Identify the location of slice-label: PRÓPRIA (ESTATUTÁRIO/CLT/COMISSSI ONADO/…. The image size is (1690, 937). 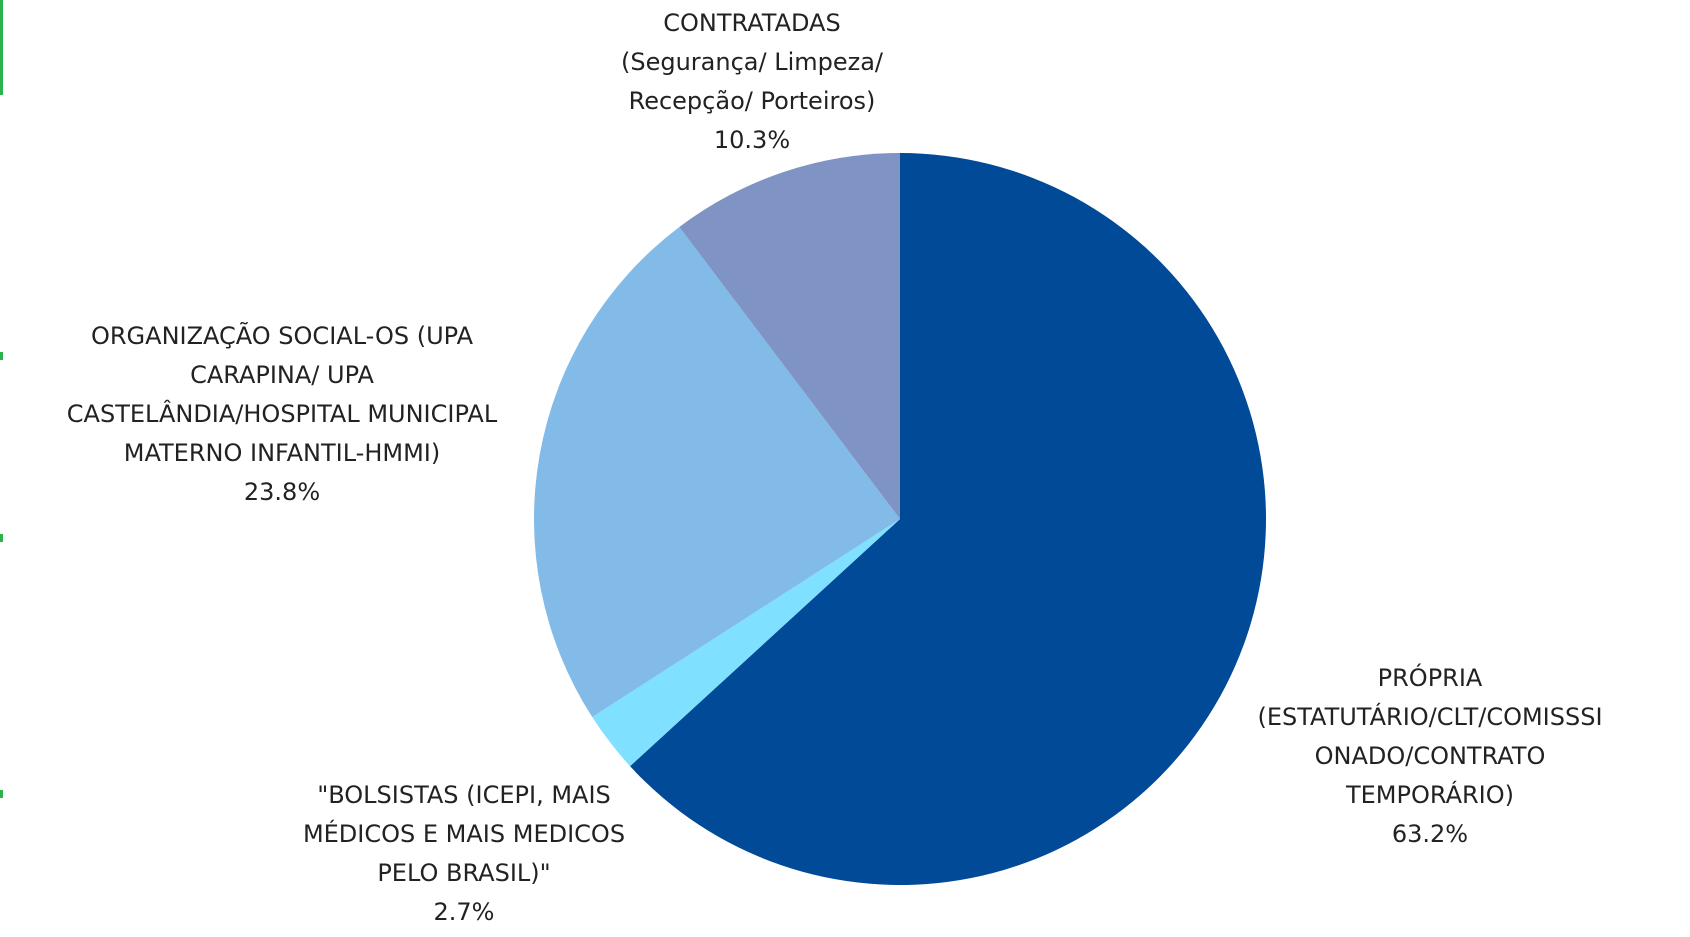
(1429, 756).